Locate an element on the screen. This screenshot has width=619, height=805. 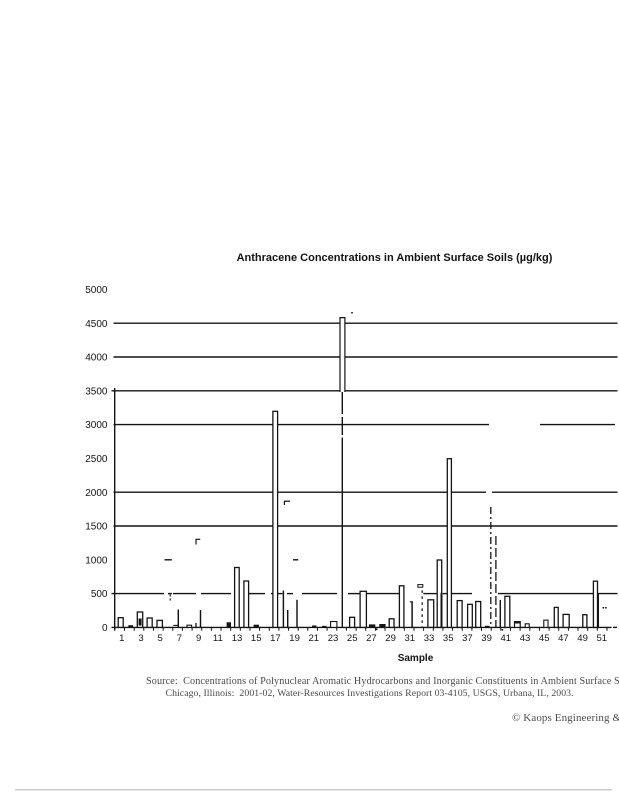
svg-text: 27 is located at coordinates (371, 638).